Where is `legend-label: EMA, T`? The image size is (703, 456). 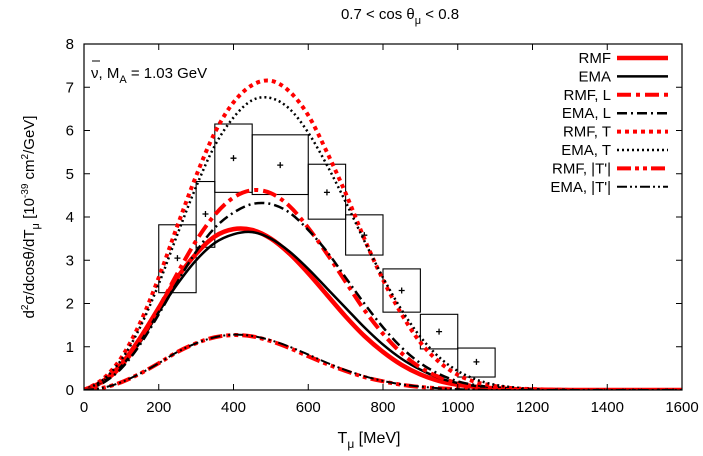 legend-label: EMA, T is located at coordinates (586, 150).